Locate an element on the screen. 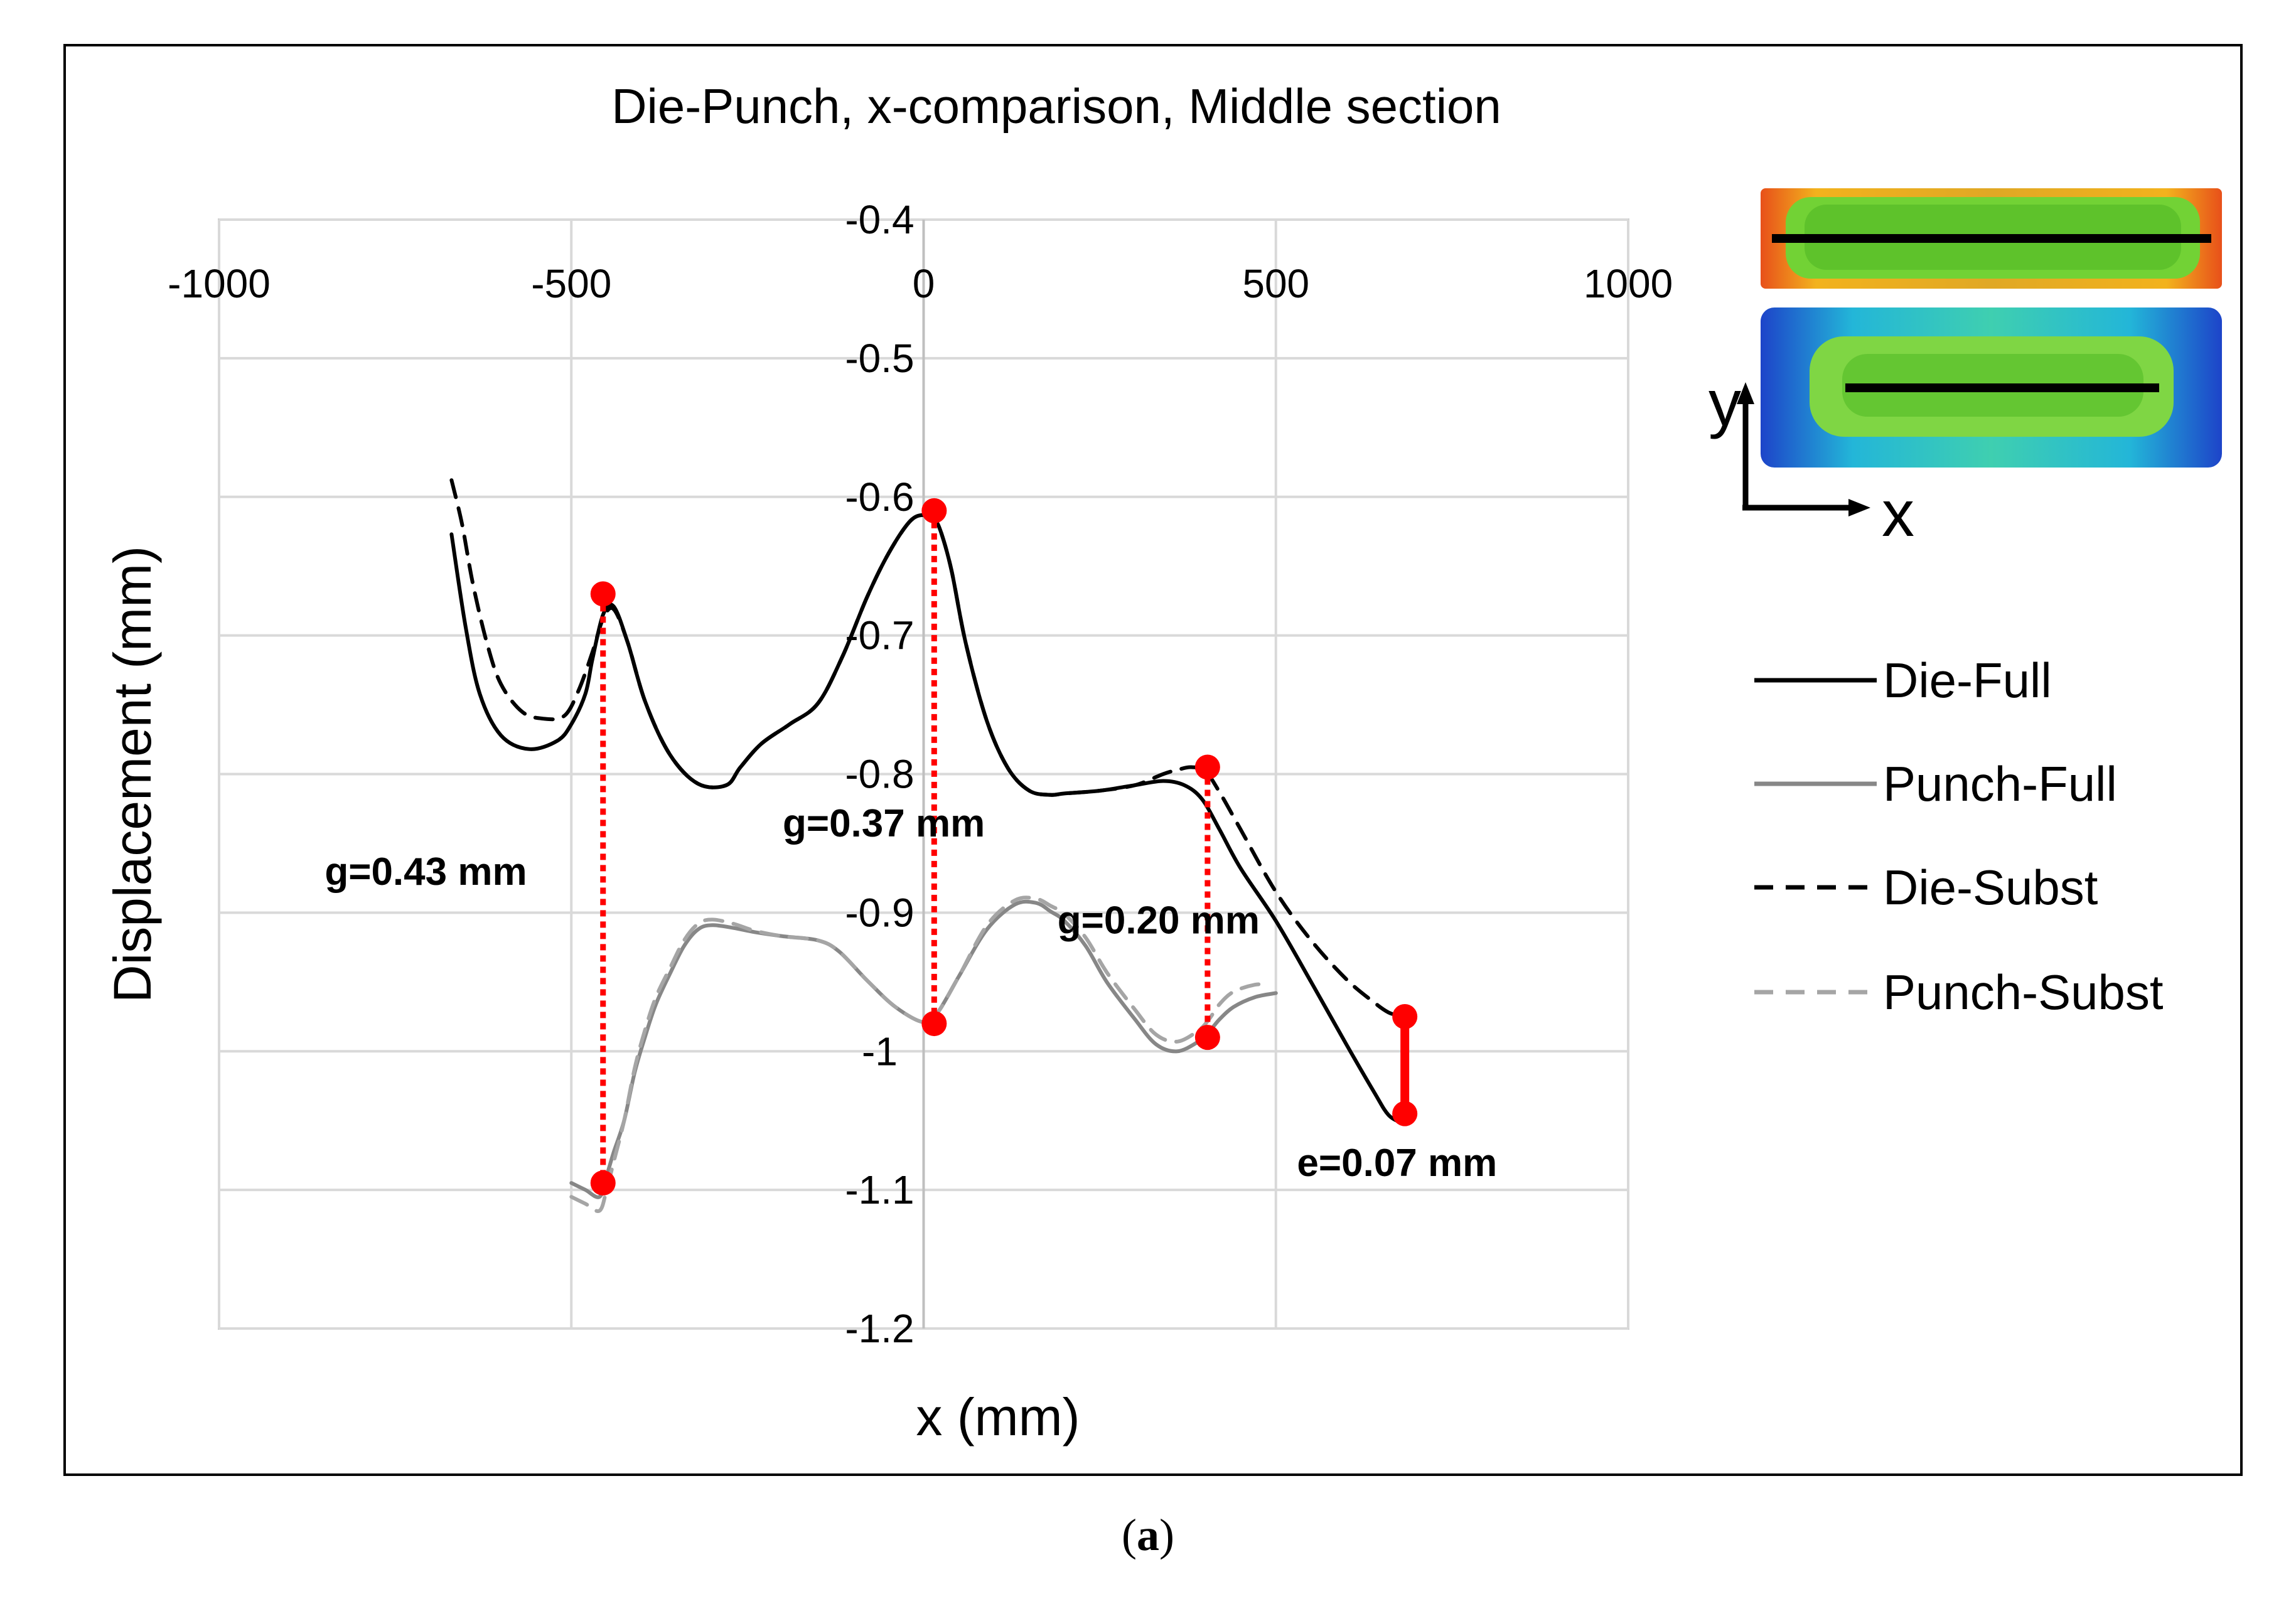 This screenshot has height=1604, width=2296. inset-x-label: x is located at coordinates (1898, 514).